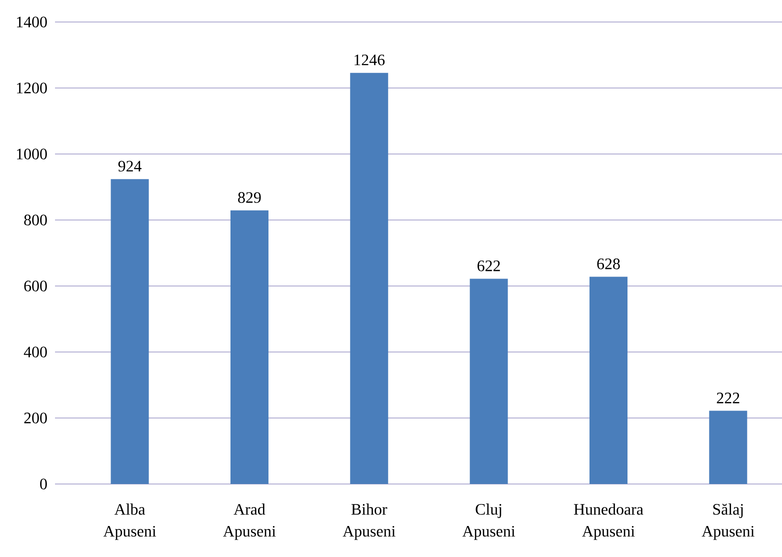  I want to click on x-tick-label: Hunedoara Apuseni, so click(609, 522).